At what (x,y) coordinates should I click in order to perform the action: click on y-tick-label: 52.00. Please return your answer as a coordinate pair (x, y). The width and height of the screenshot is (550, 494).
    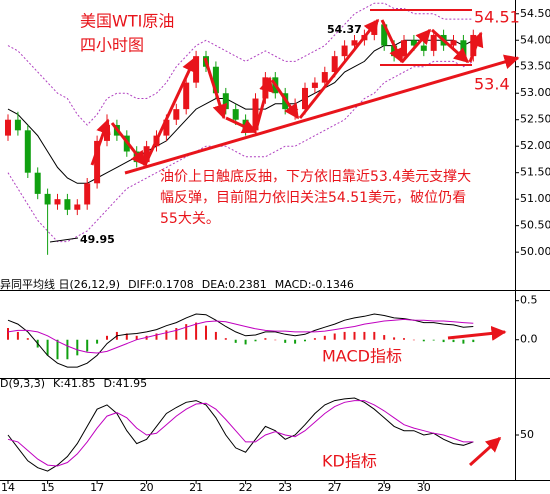
    Looking at the image, I should click on (535, 145).